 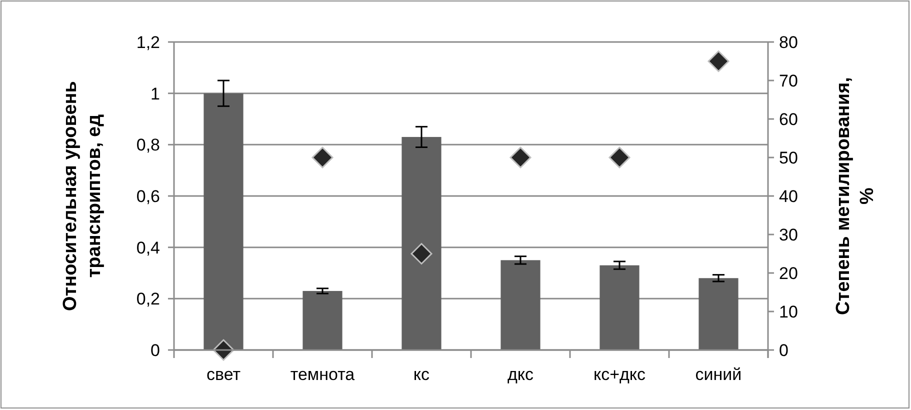 What do you see at coordinates (855, 196) in the screenshot?
I see `y2-axis-title: Степень метилирования, %` at bounding box center [855, 196].